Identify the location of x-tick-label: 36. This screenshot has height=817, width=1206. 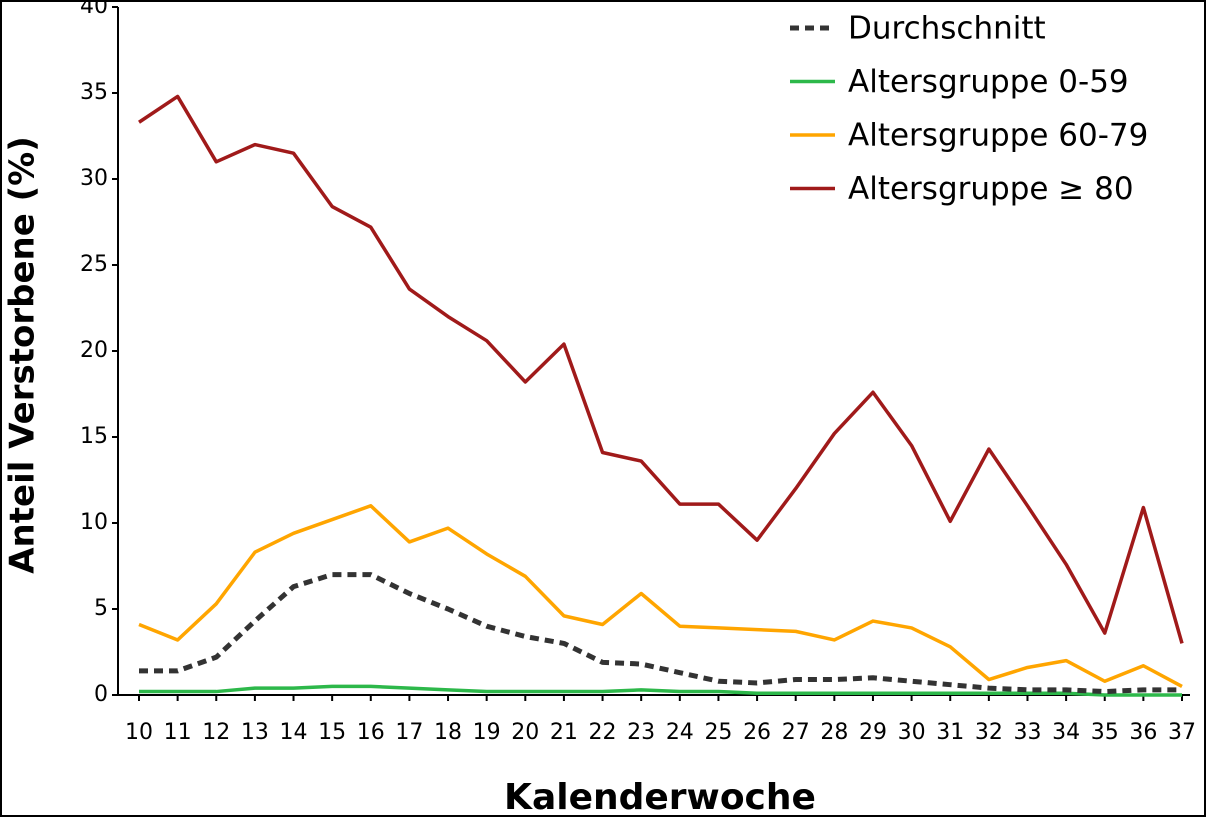
(1143, 732).